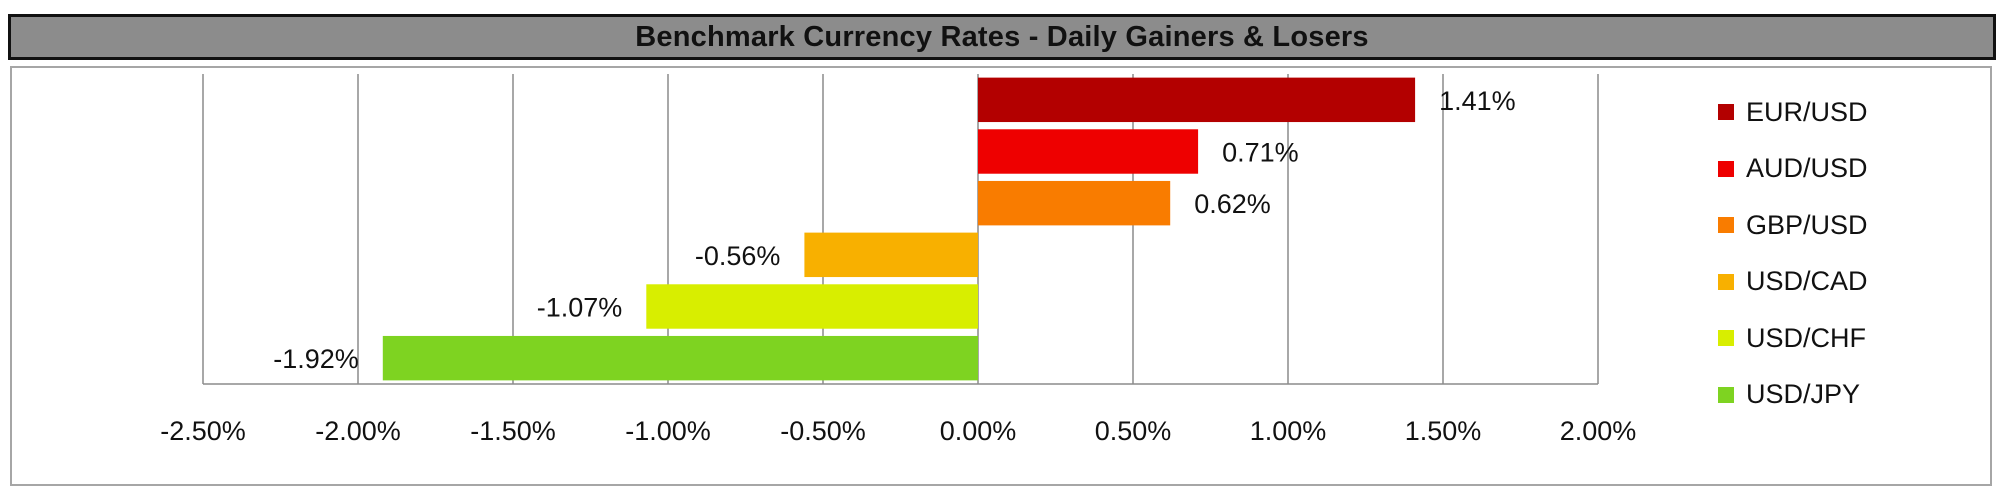 The image size is (2000, 494). What do you see at coordinates (1443, 431) in the screenshot?
I see `x-tick-label: 1.50%` at bounding box center [1443, 431].